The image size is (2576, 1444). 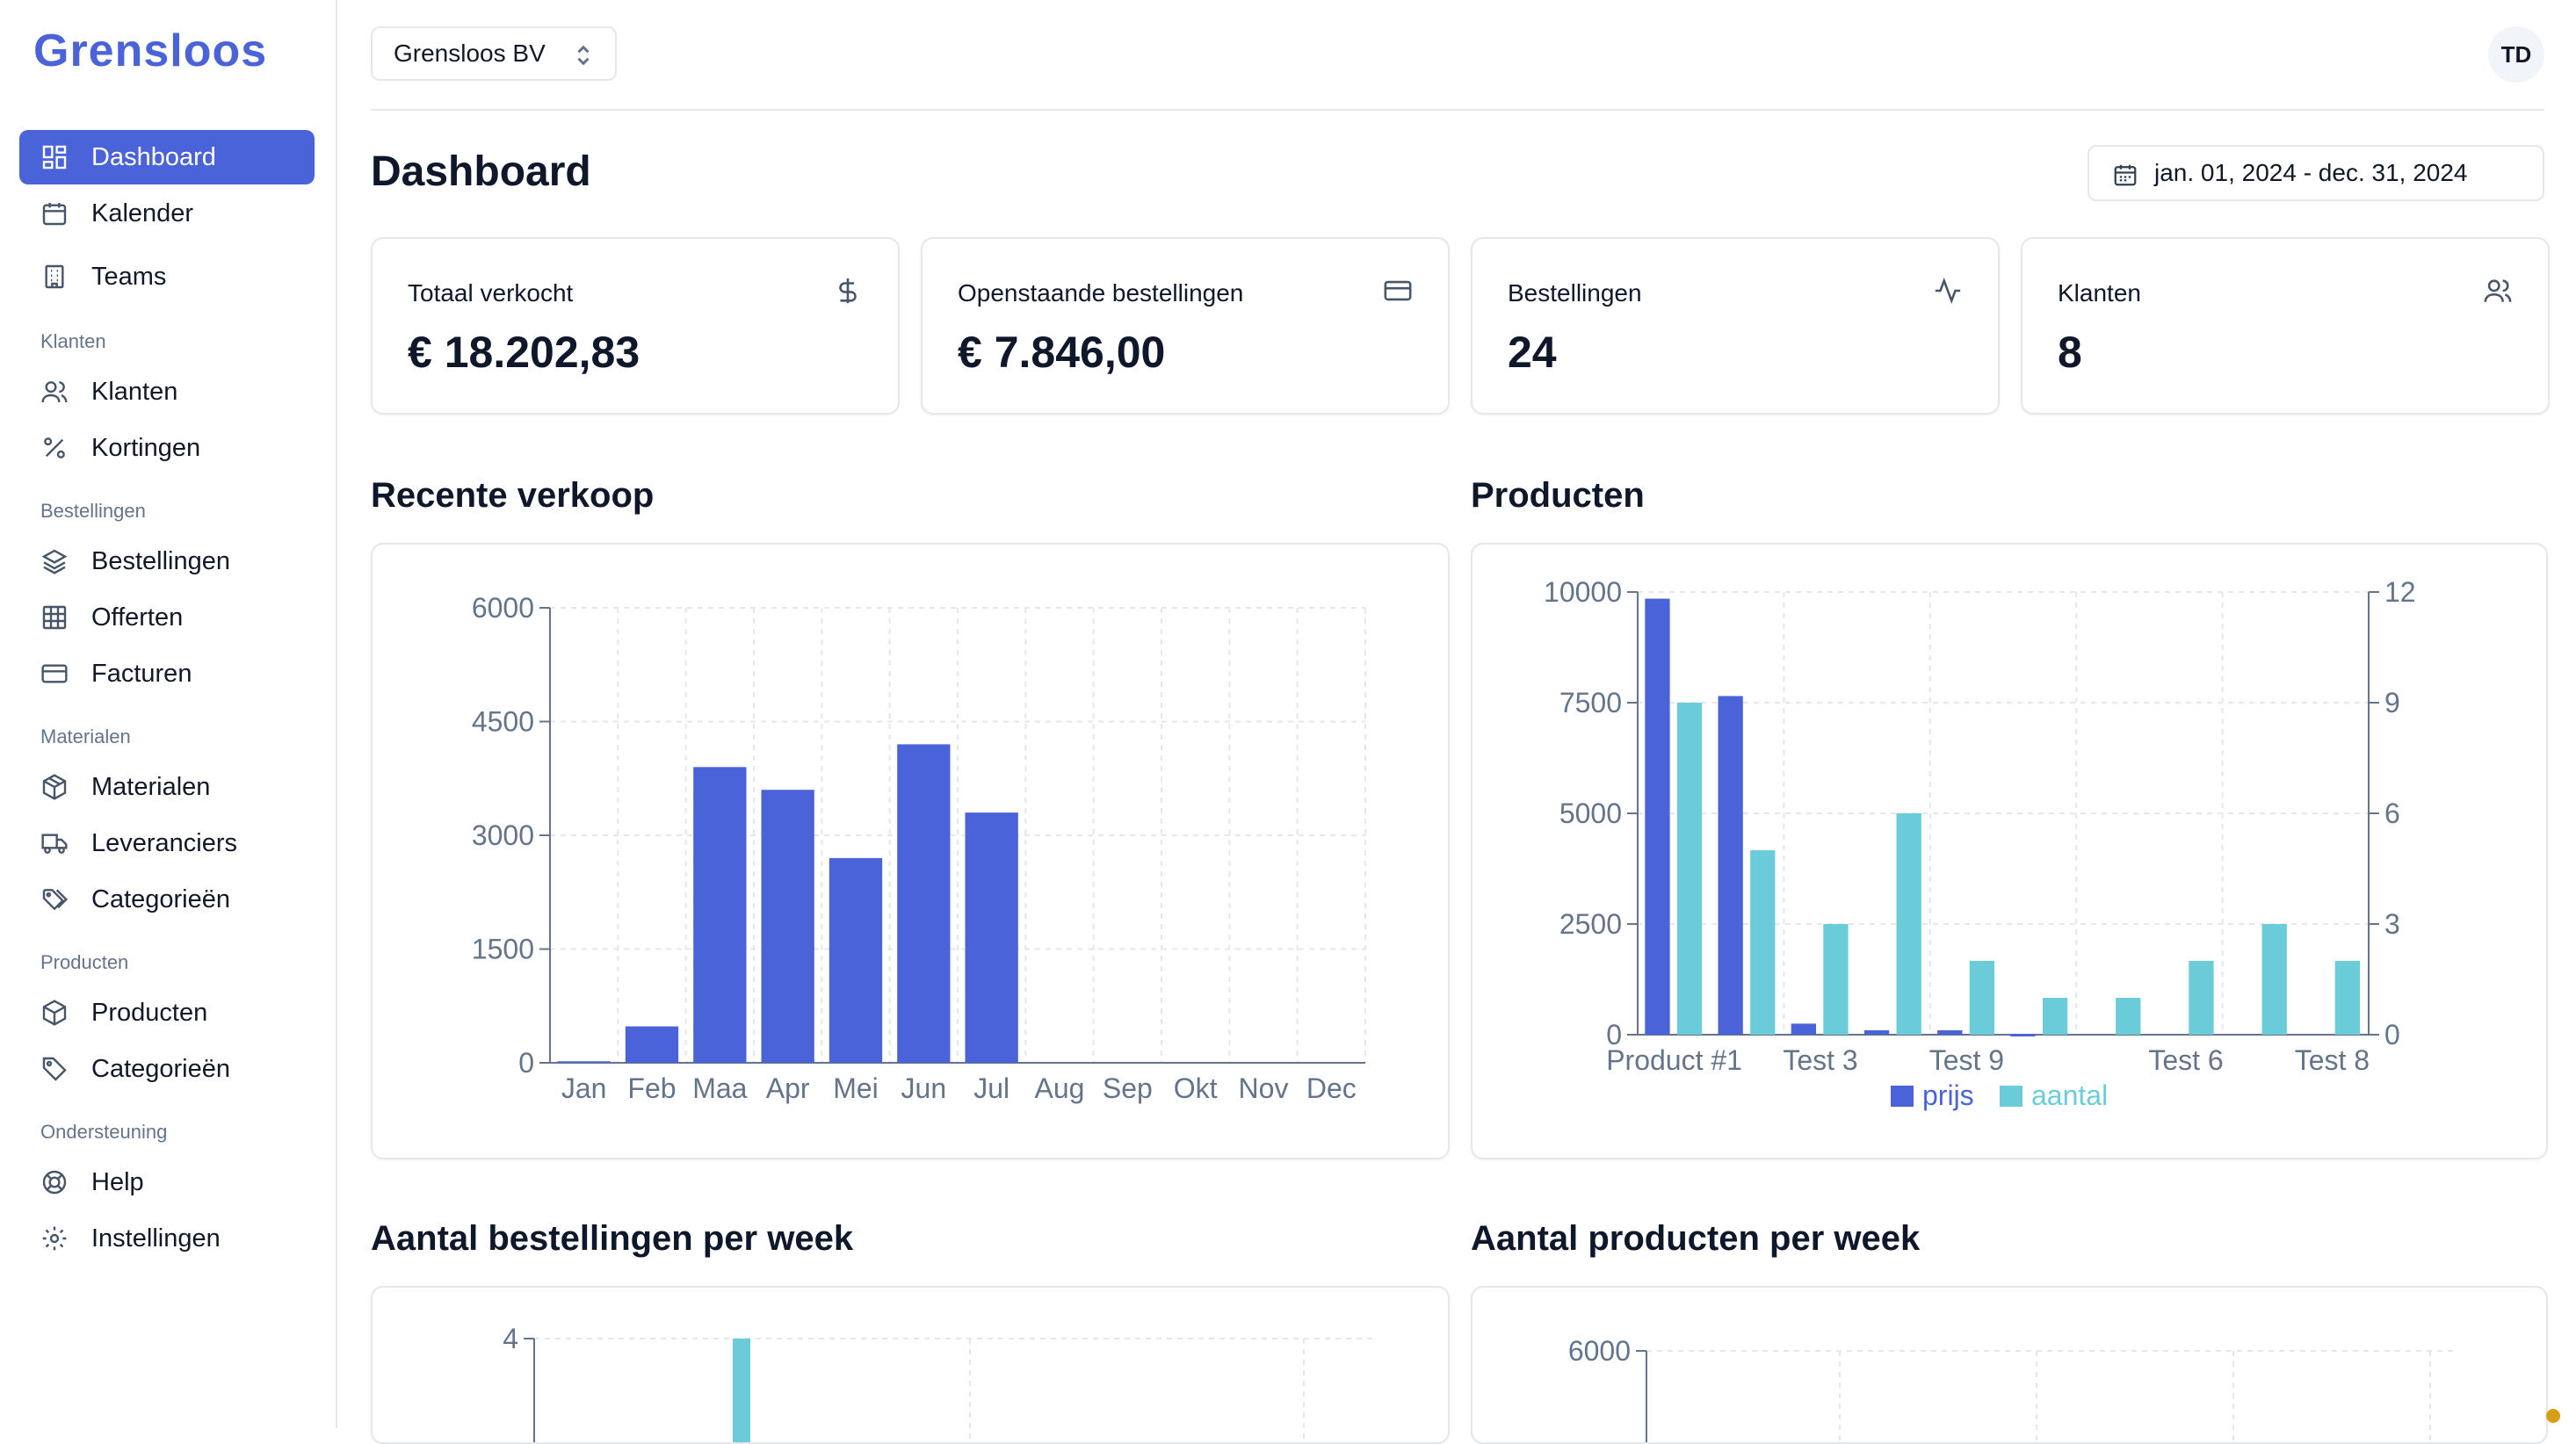 I want to click on calendar-icon, so click(x=2125, y=175).